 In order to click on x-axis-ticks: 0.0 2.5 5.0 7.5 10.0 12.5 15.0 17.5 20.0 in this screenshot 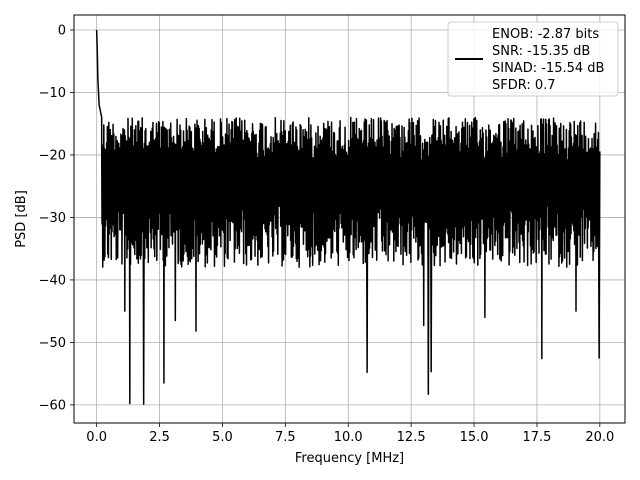, I will do `click(350, 434)`.